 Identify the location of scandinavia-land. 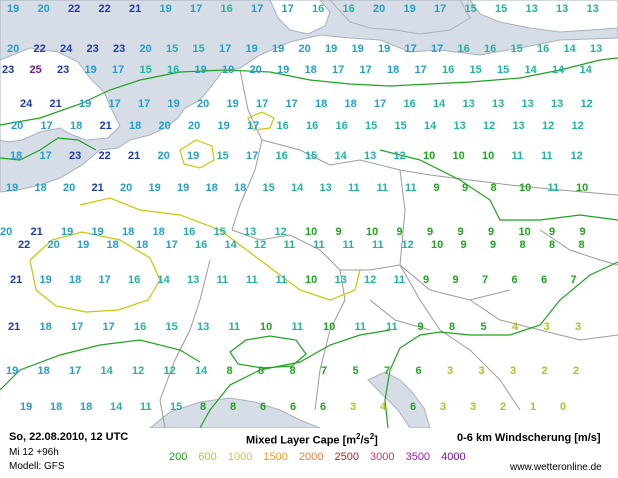
(300, 17).